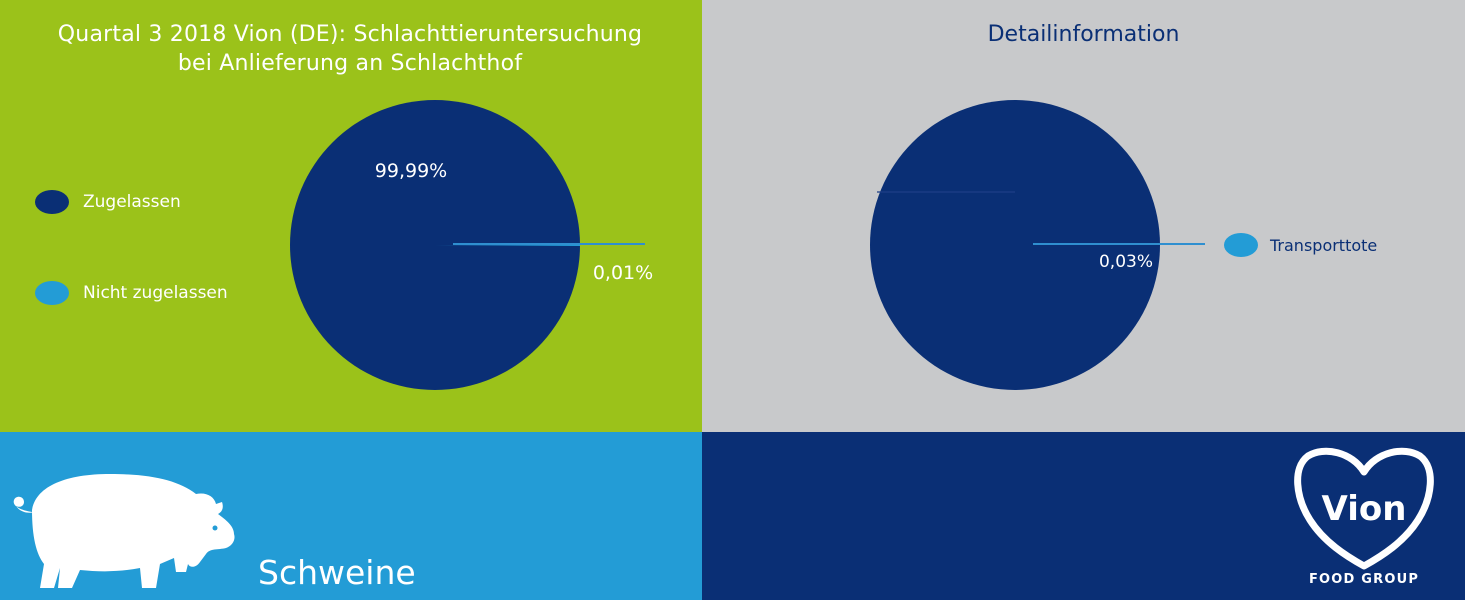 The height and width of the screenshot is (600, 1465). I want to click on overview-title-line2: bei Anlieferung an Schlachthof, so click(350, 63).